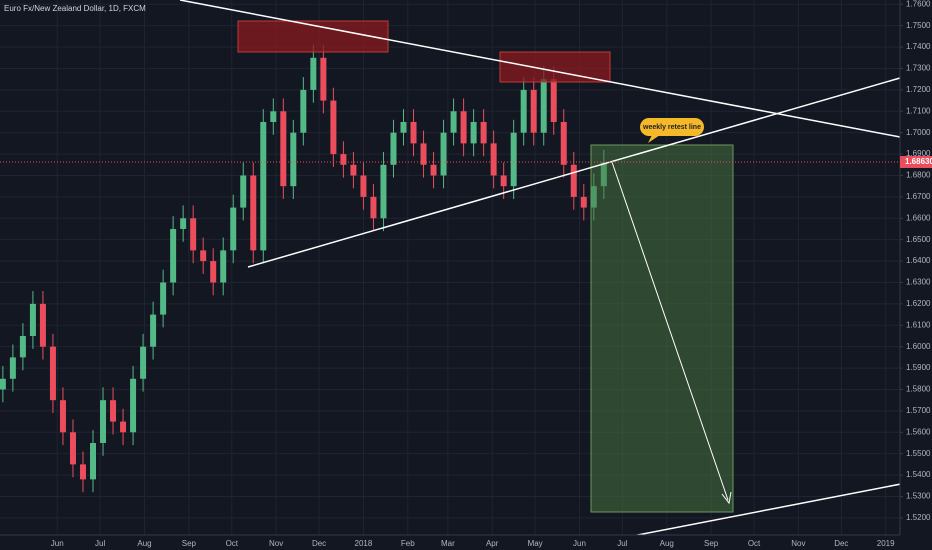  I want to click on y-tick-label: 1.7100, so click(918, 110).